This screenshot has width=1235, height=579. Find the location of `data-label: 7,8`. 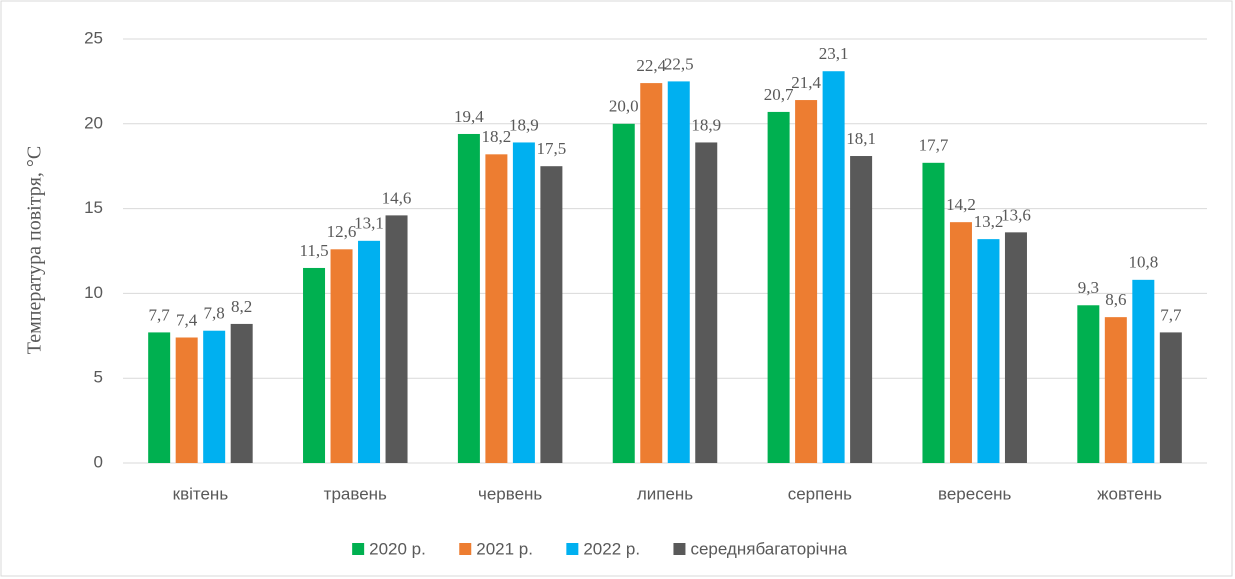

data-label: 7,8 is located at coordinates (214, 313).